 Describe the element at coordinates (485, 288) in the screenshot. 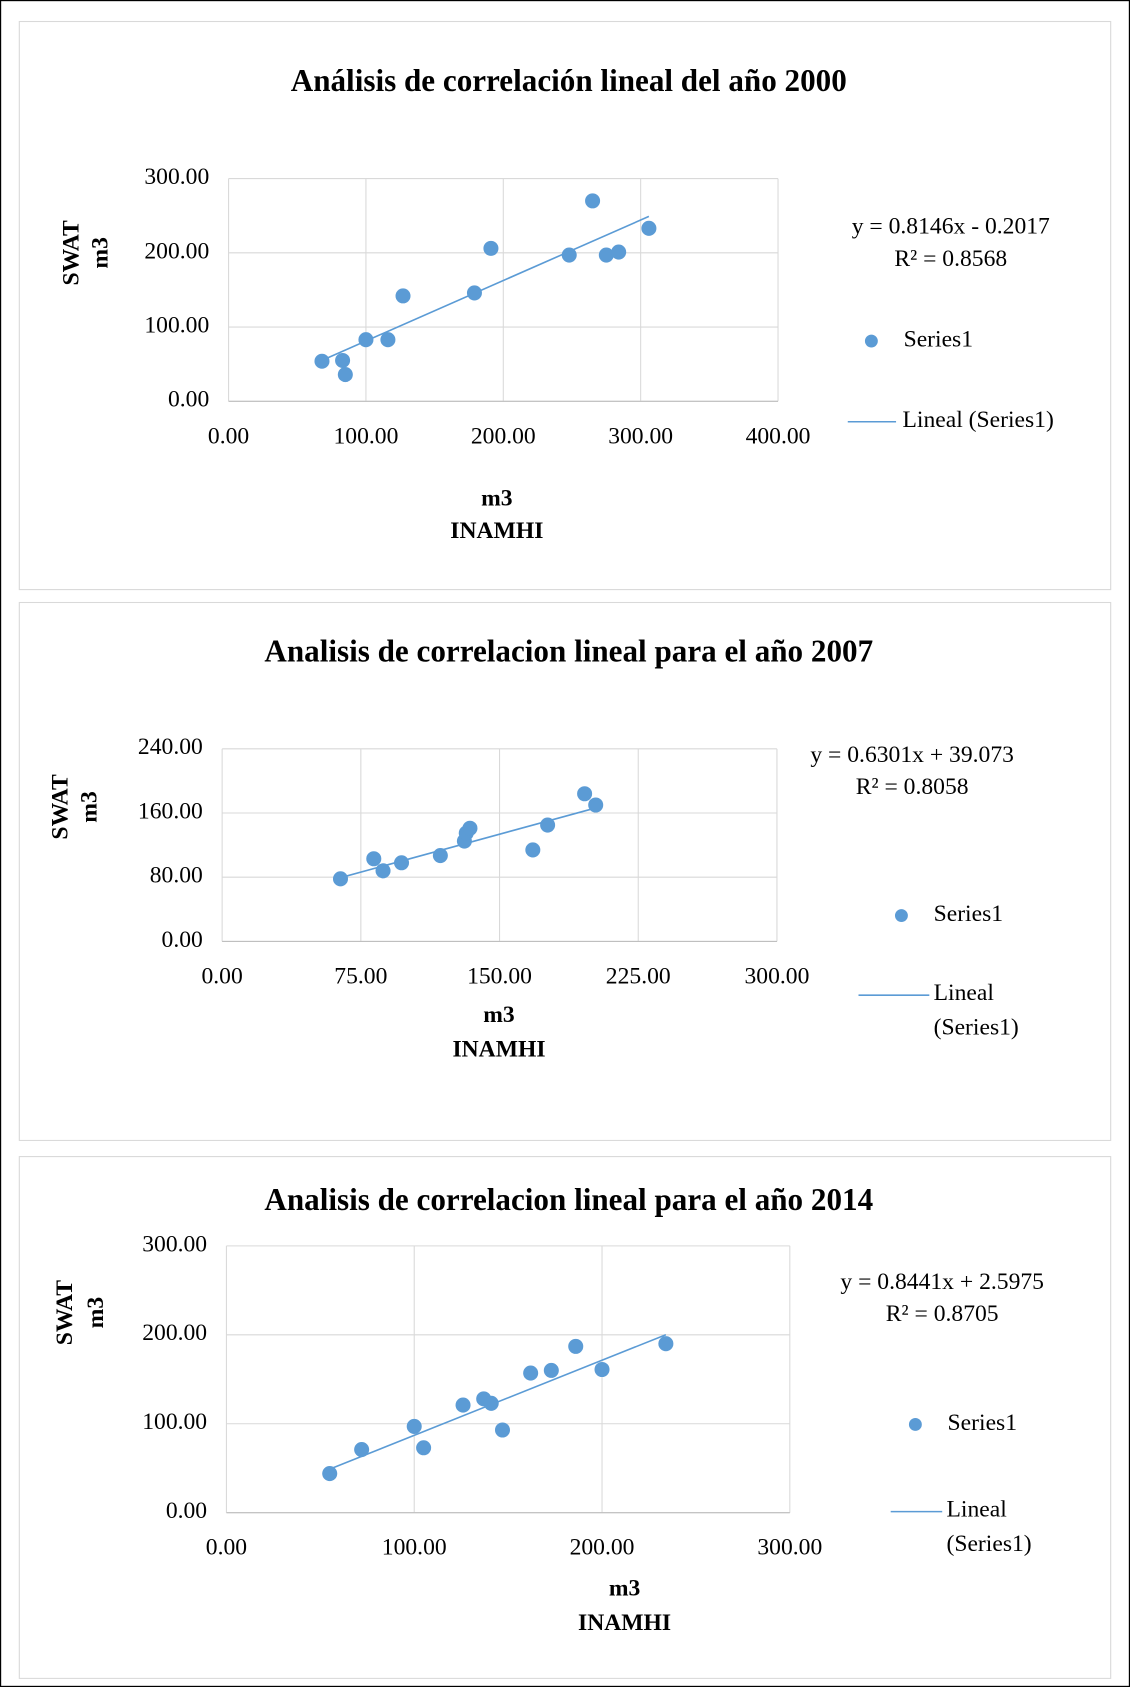

I see `trendline` at that location.